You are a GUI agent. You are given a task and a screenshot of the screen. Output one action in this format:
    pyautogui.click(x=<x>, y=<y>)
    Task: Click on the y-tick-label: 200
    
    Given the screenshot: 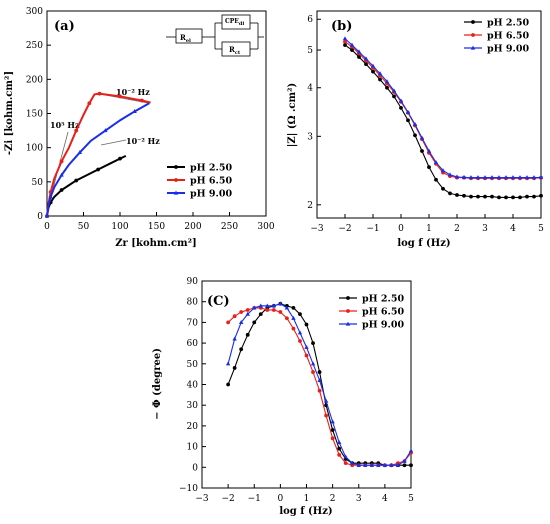 What is the action you would take?
    pyautogui.click(x=34, y=80)
    